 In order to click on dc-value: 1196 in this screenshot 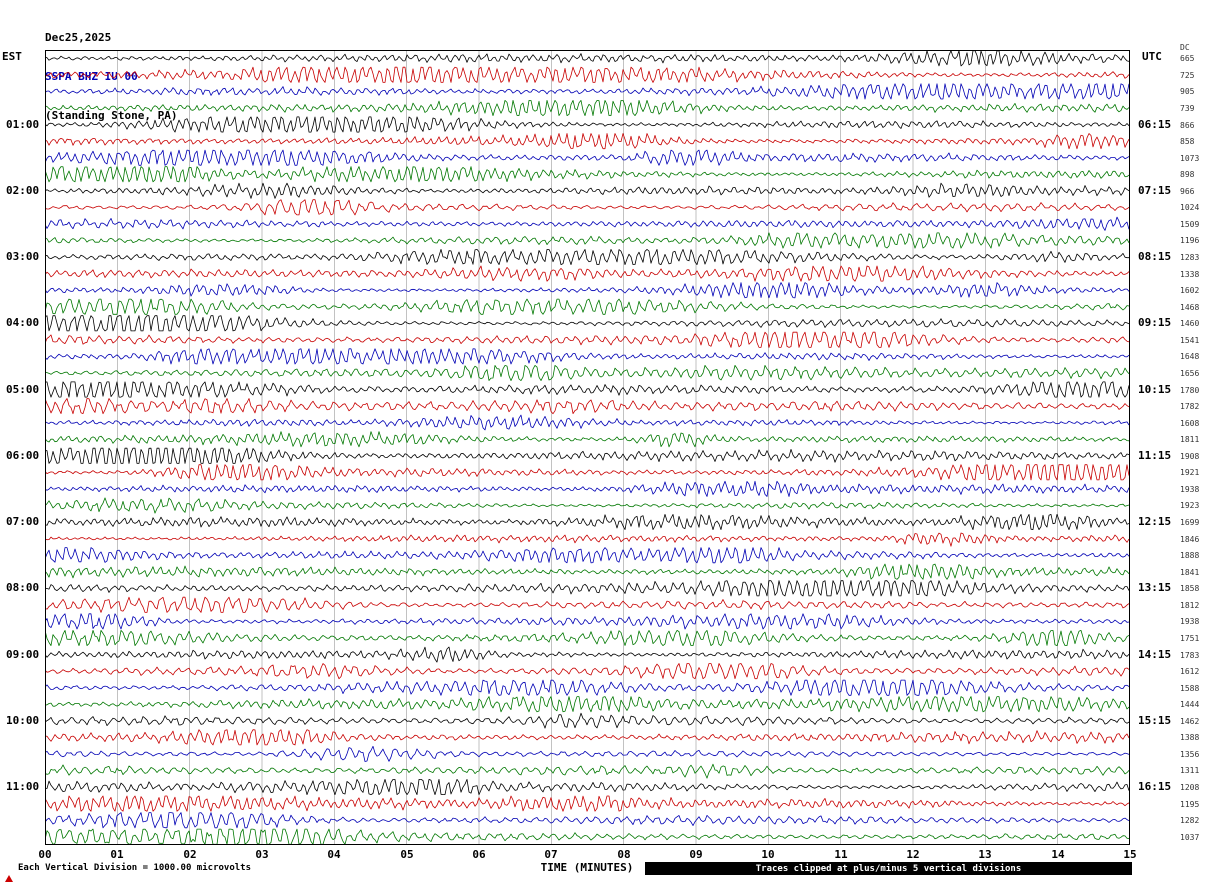, I will do `click(1190, 240)`.